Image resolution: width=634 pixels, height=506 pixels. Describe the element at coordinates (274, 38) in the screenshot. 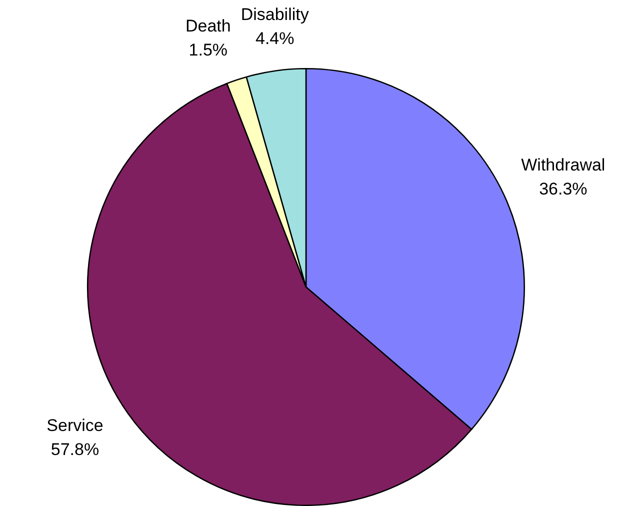

I see `data-label: 4.4%` at that location.